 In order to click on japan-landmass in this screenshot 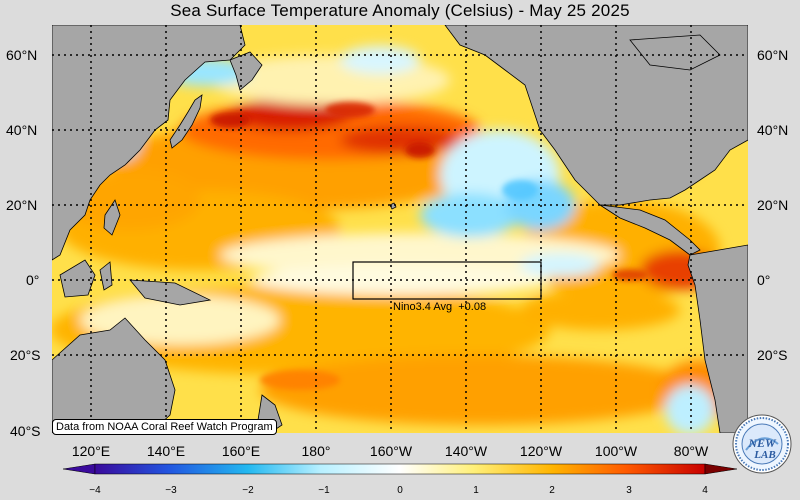, I will do `click(186, 121)`.